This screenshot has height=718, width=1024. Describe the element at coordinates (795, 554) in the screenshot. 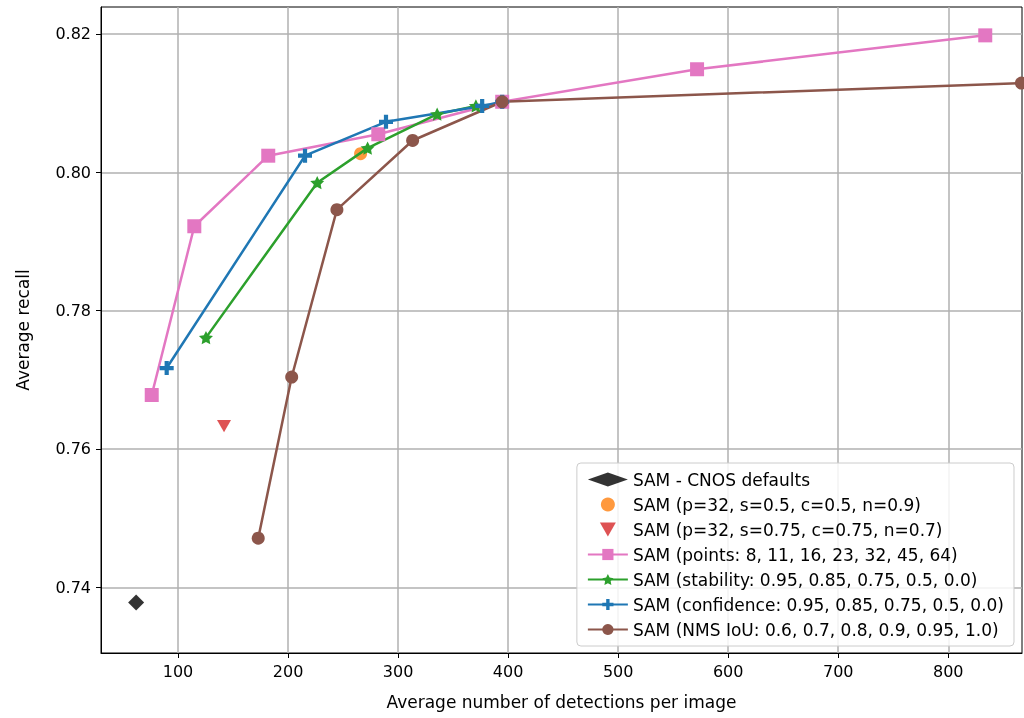

I see `legend-label: SAM (points: 8, 11, 16, 23, 32, 45, 64)` at that location.